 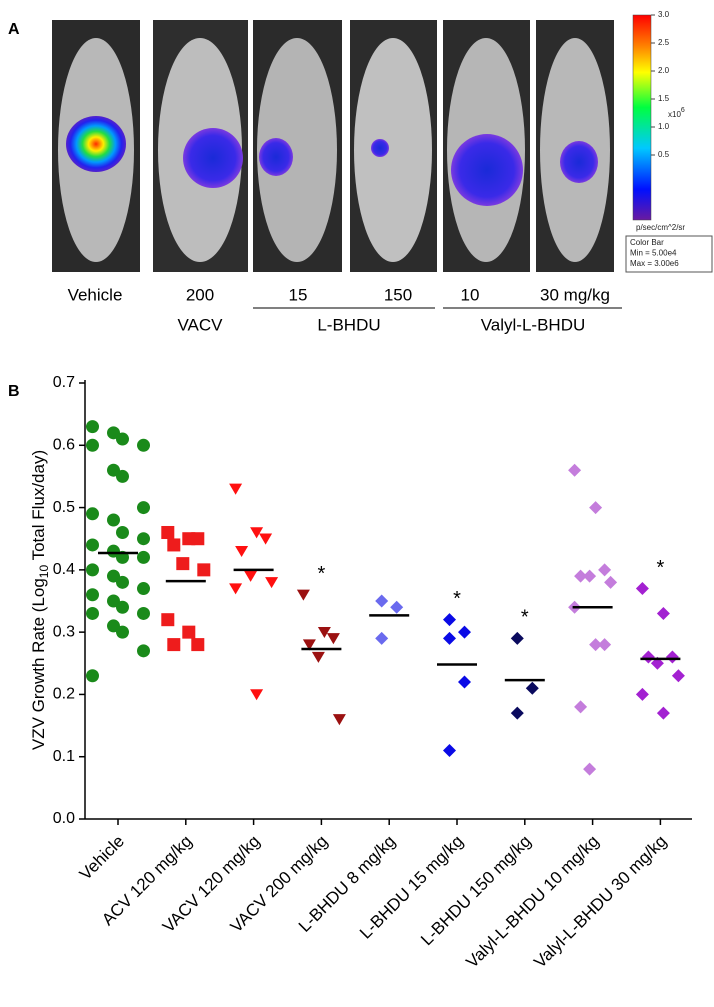 I want to click on y-tick-label: 0.4, so click(x=64, y=569).